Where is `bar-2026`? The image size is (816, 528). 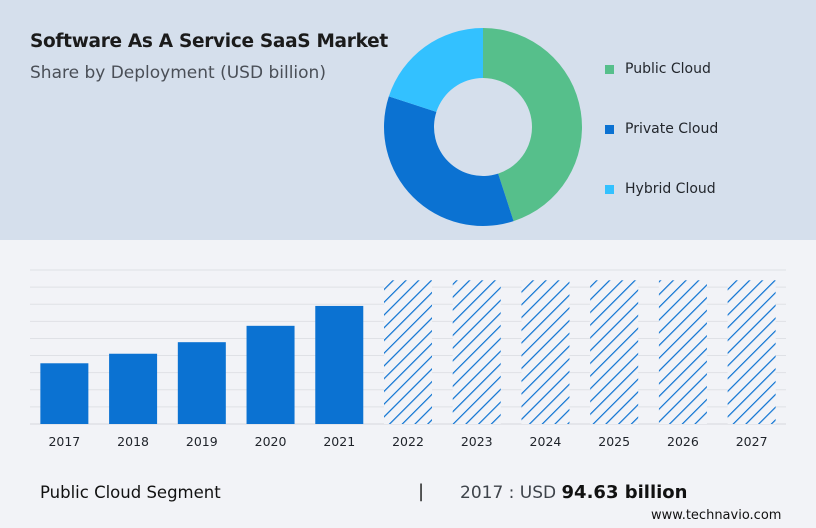 bar-2026 is located at coordinates (683, 352).